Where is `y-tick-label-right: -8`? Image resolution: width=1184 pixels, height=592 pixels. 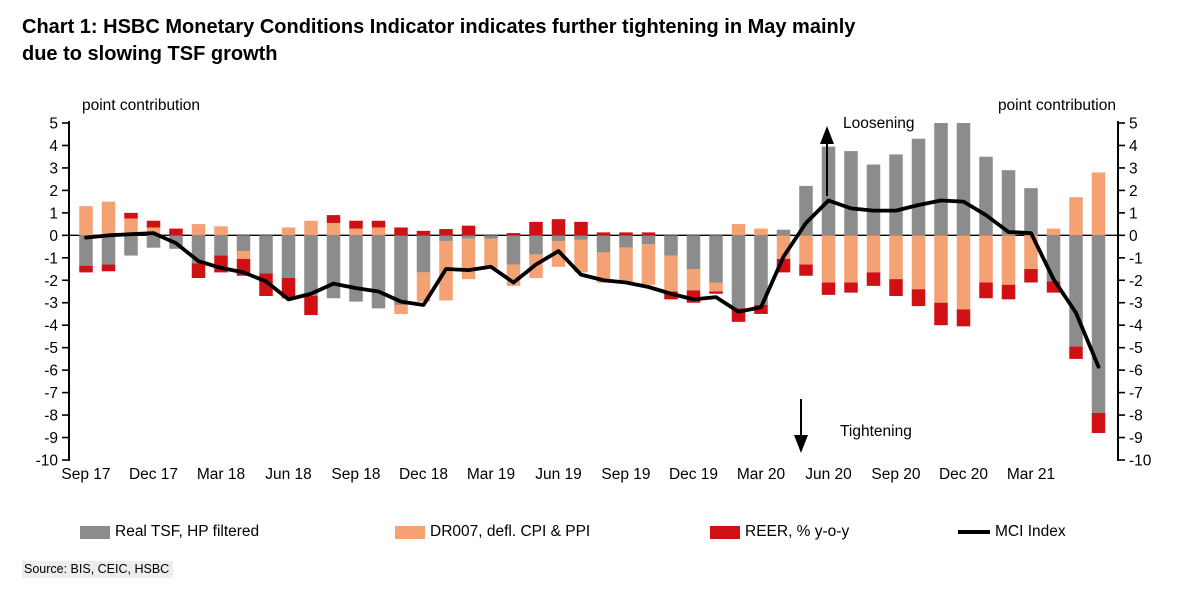
y-tick-label-right: -8 is located at coordinates (1136, 416).